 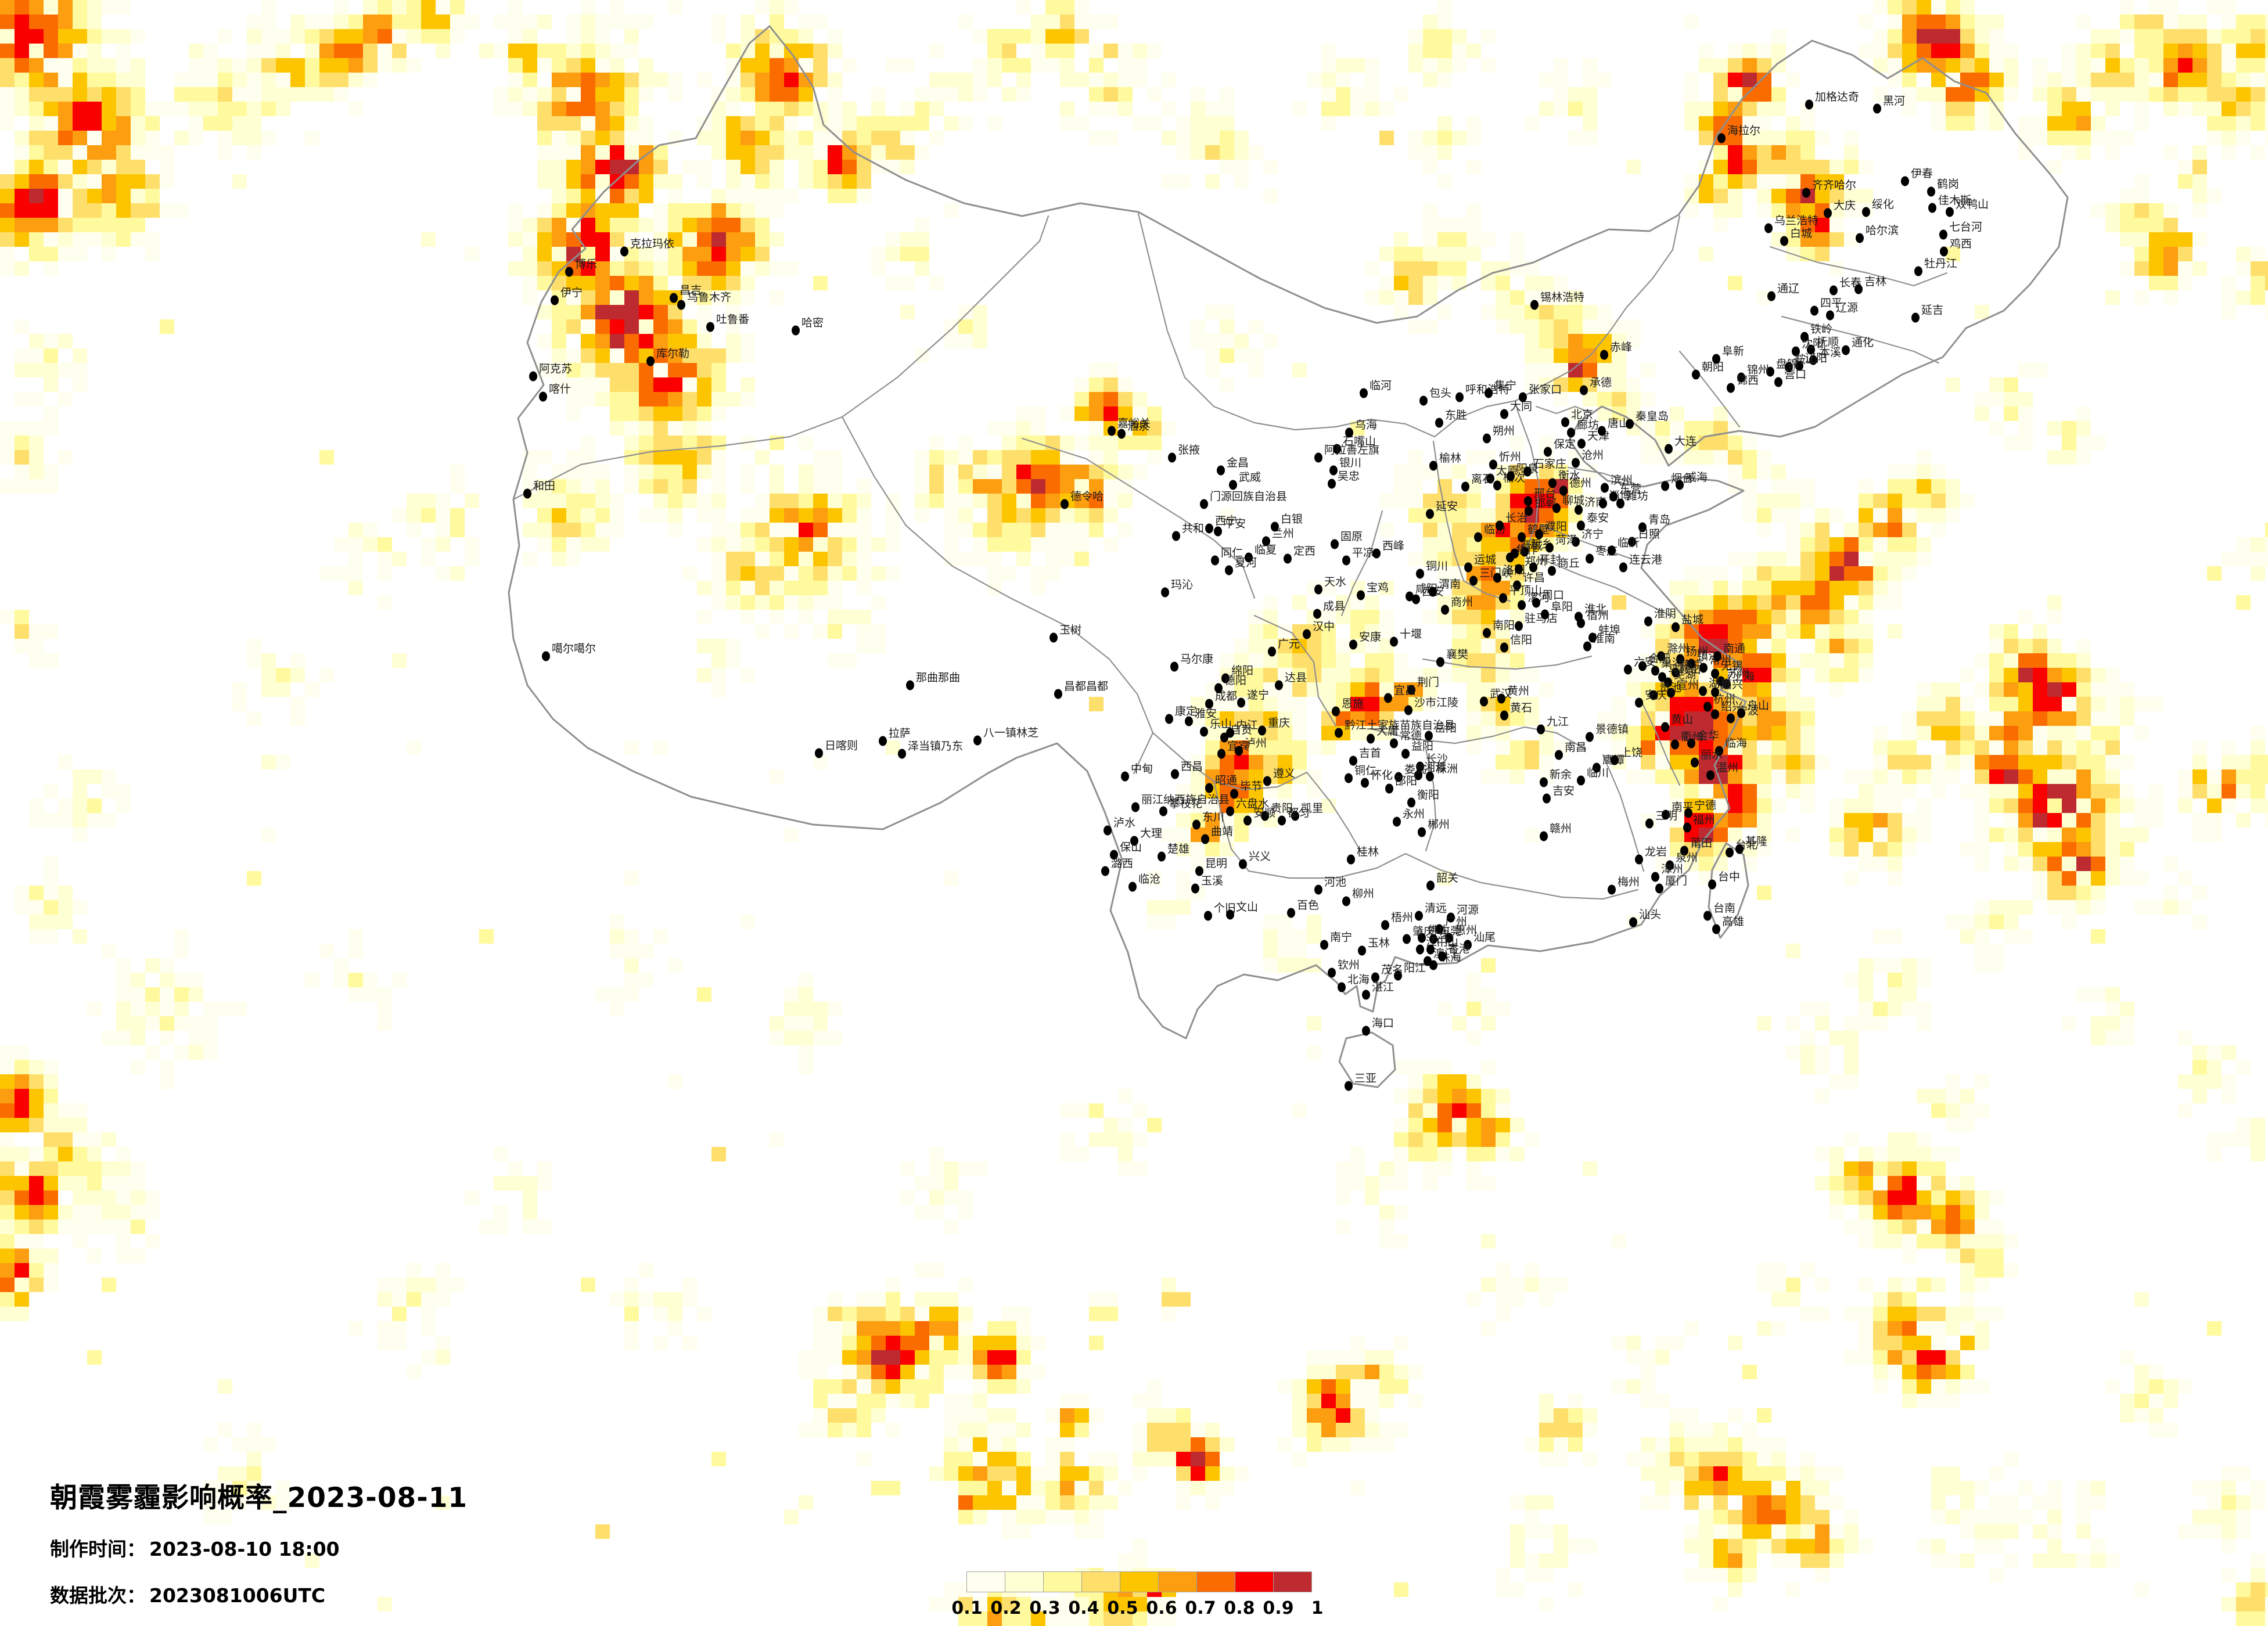 I want to click on city-label: 定西, so click(x=1304, y=551).